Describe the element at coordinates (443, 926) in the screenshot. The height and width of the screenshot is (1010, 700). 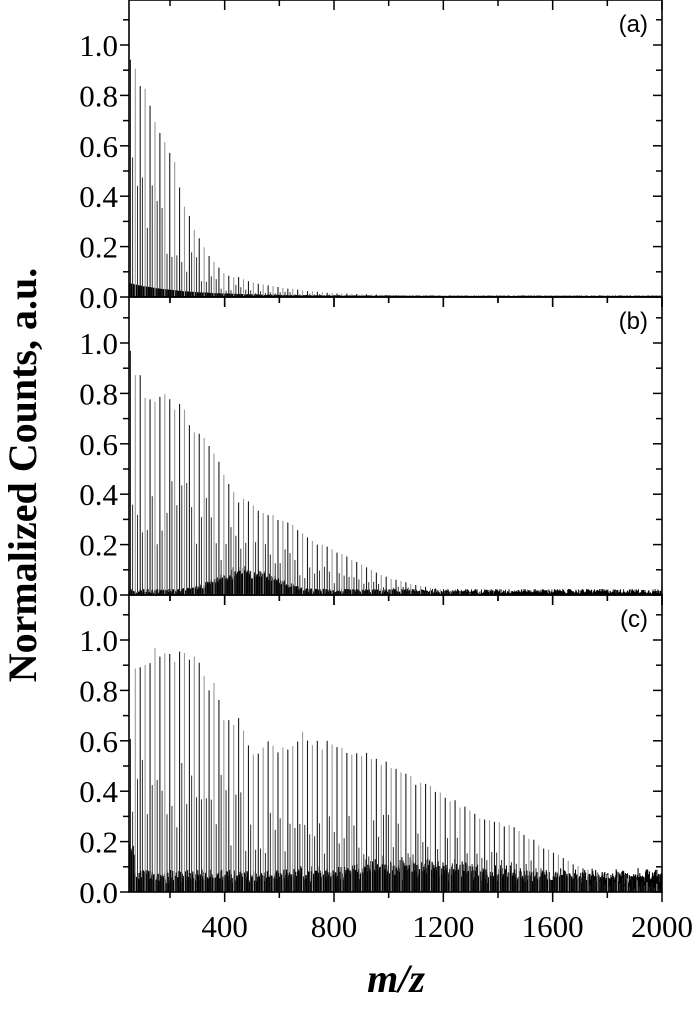
I see `x-tick-label: 1200` at that location.